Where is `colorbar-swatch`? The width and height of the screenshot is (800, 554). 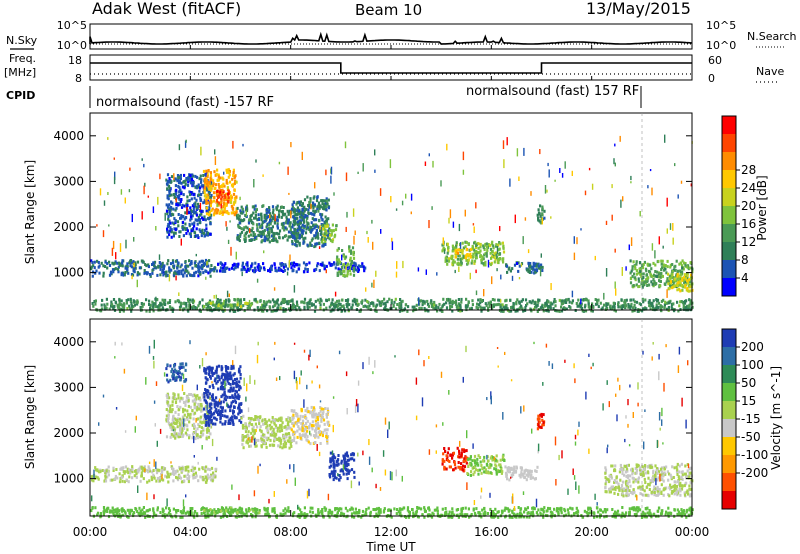
colorbar-swatch is located at coordinates (729, 197).